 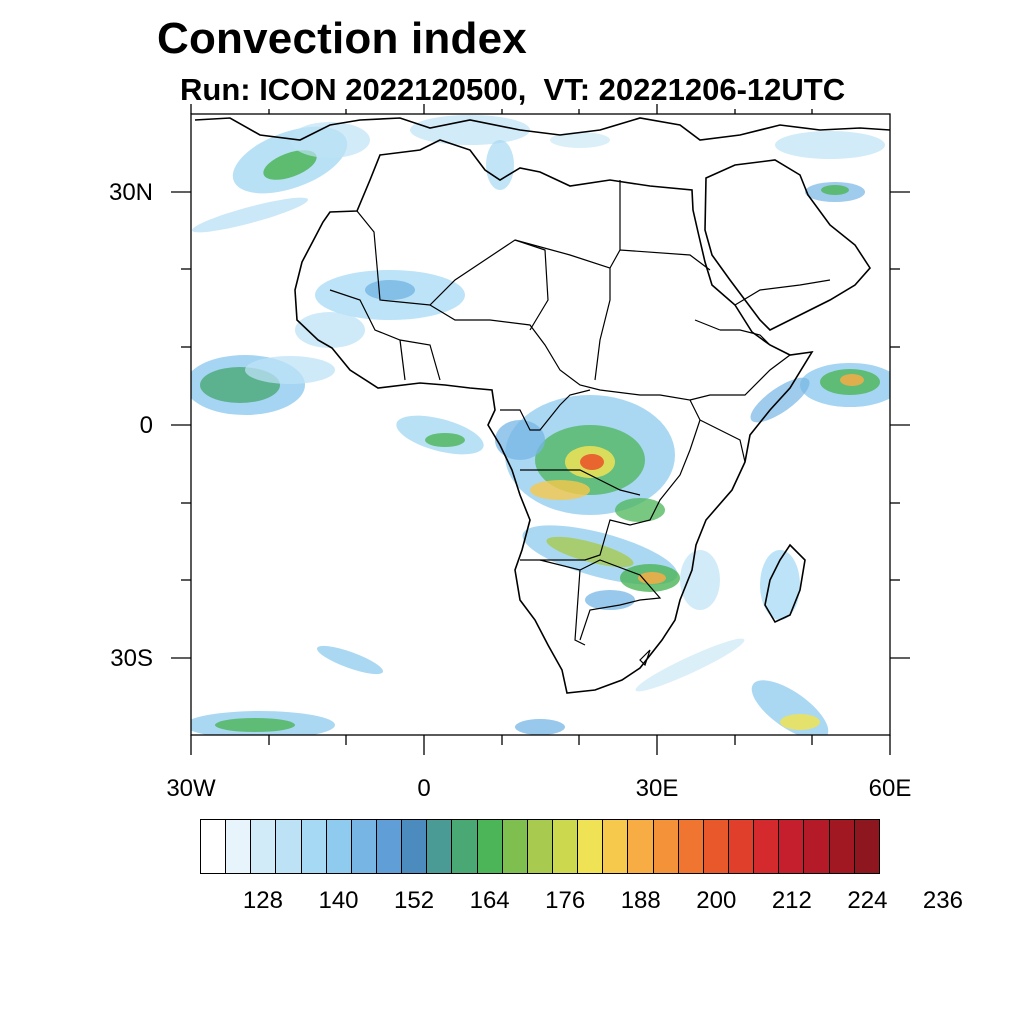 What do you see at coordinates (131, 658) in the screenshot?
I see `lat-label-30s: 30S` at bounding box center [131, 658].